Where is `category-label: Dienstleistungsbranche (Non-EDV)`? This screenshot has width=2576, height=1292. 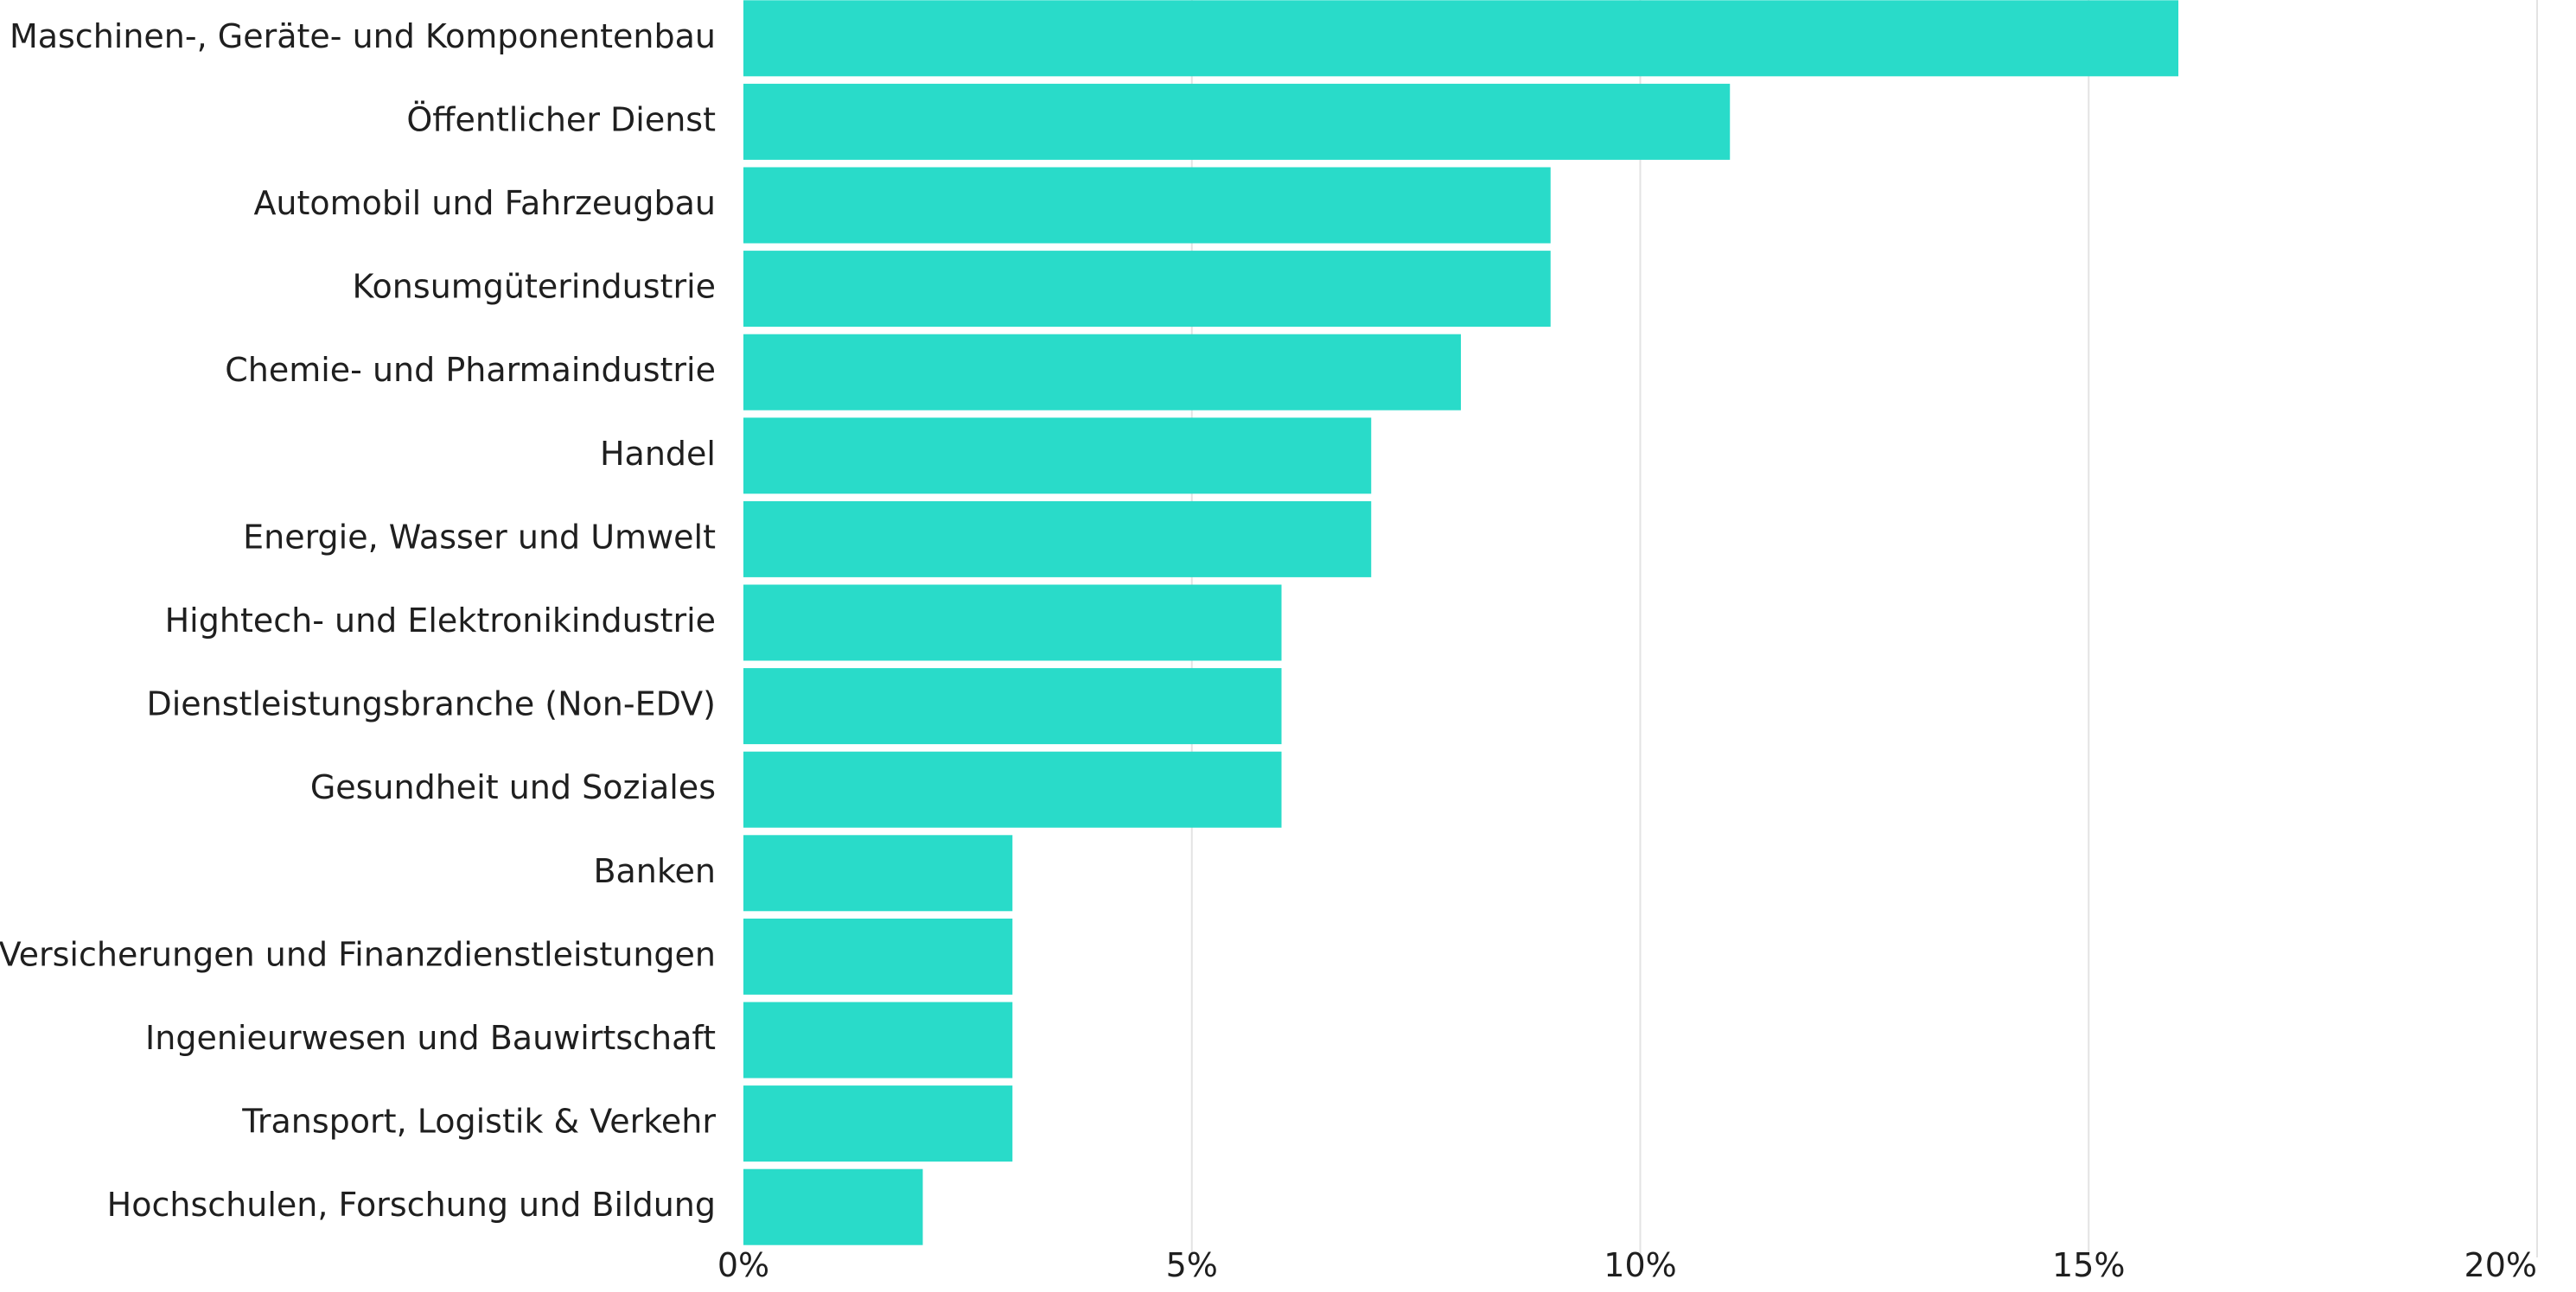
category-label: Dienstleistungsbranche (Non-EDV) is located at coordinates (431, 704).